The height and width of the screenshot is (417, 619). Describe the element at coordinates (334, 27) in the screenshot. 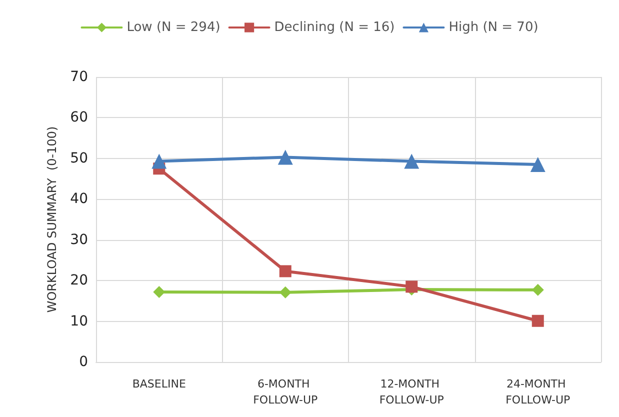

I see `legend-label: Declining (N = 16)` at that location.